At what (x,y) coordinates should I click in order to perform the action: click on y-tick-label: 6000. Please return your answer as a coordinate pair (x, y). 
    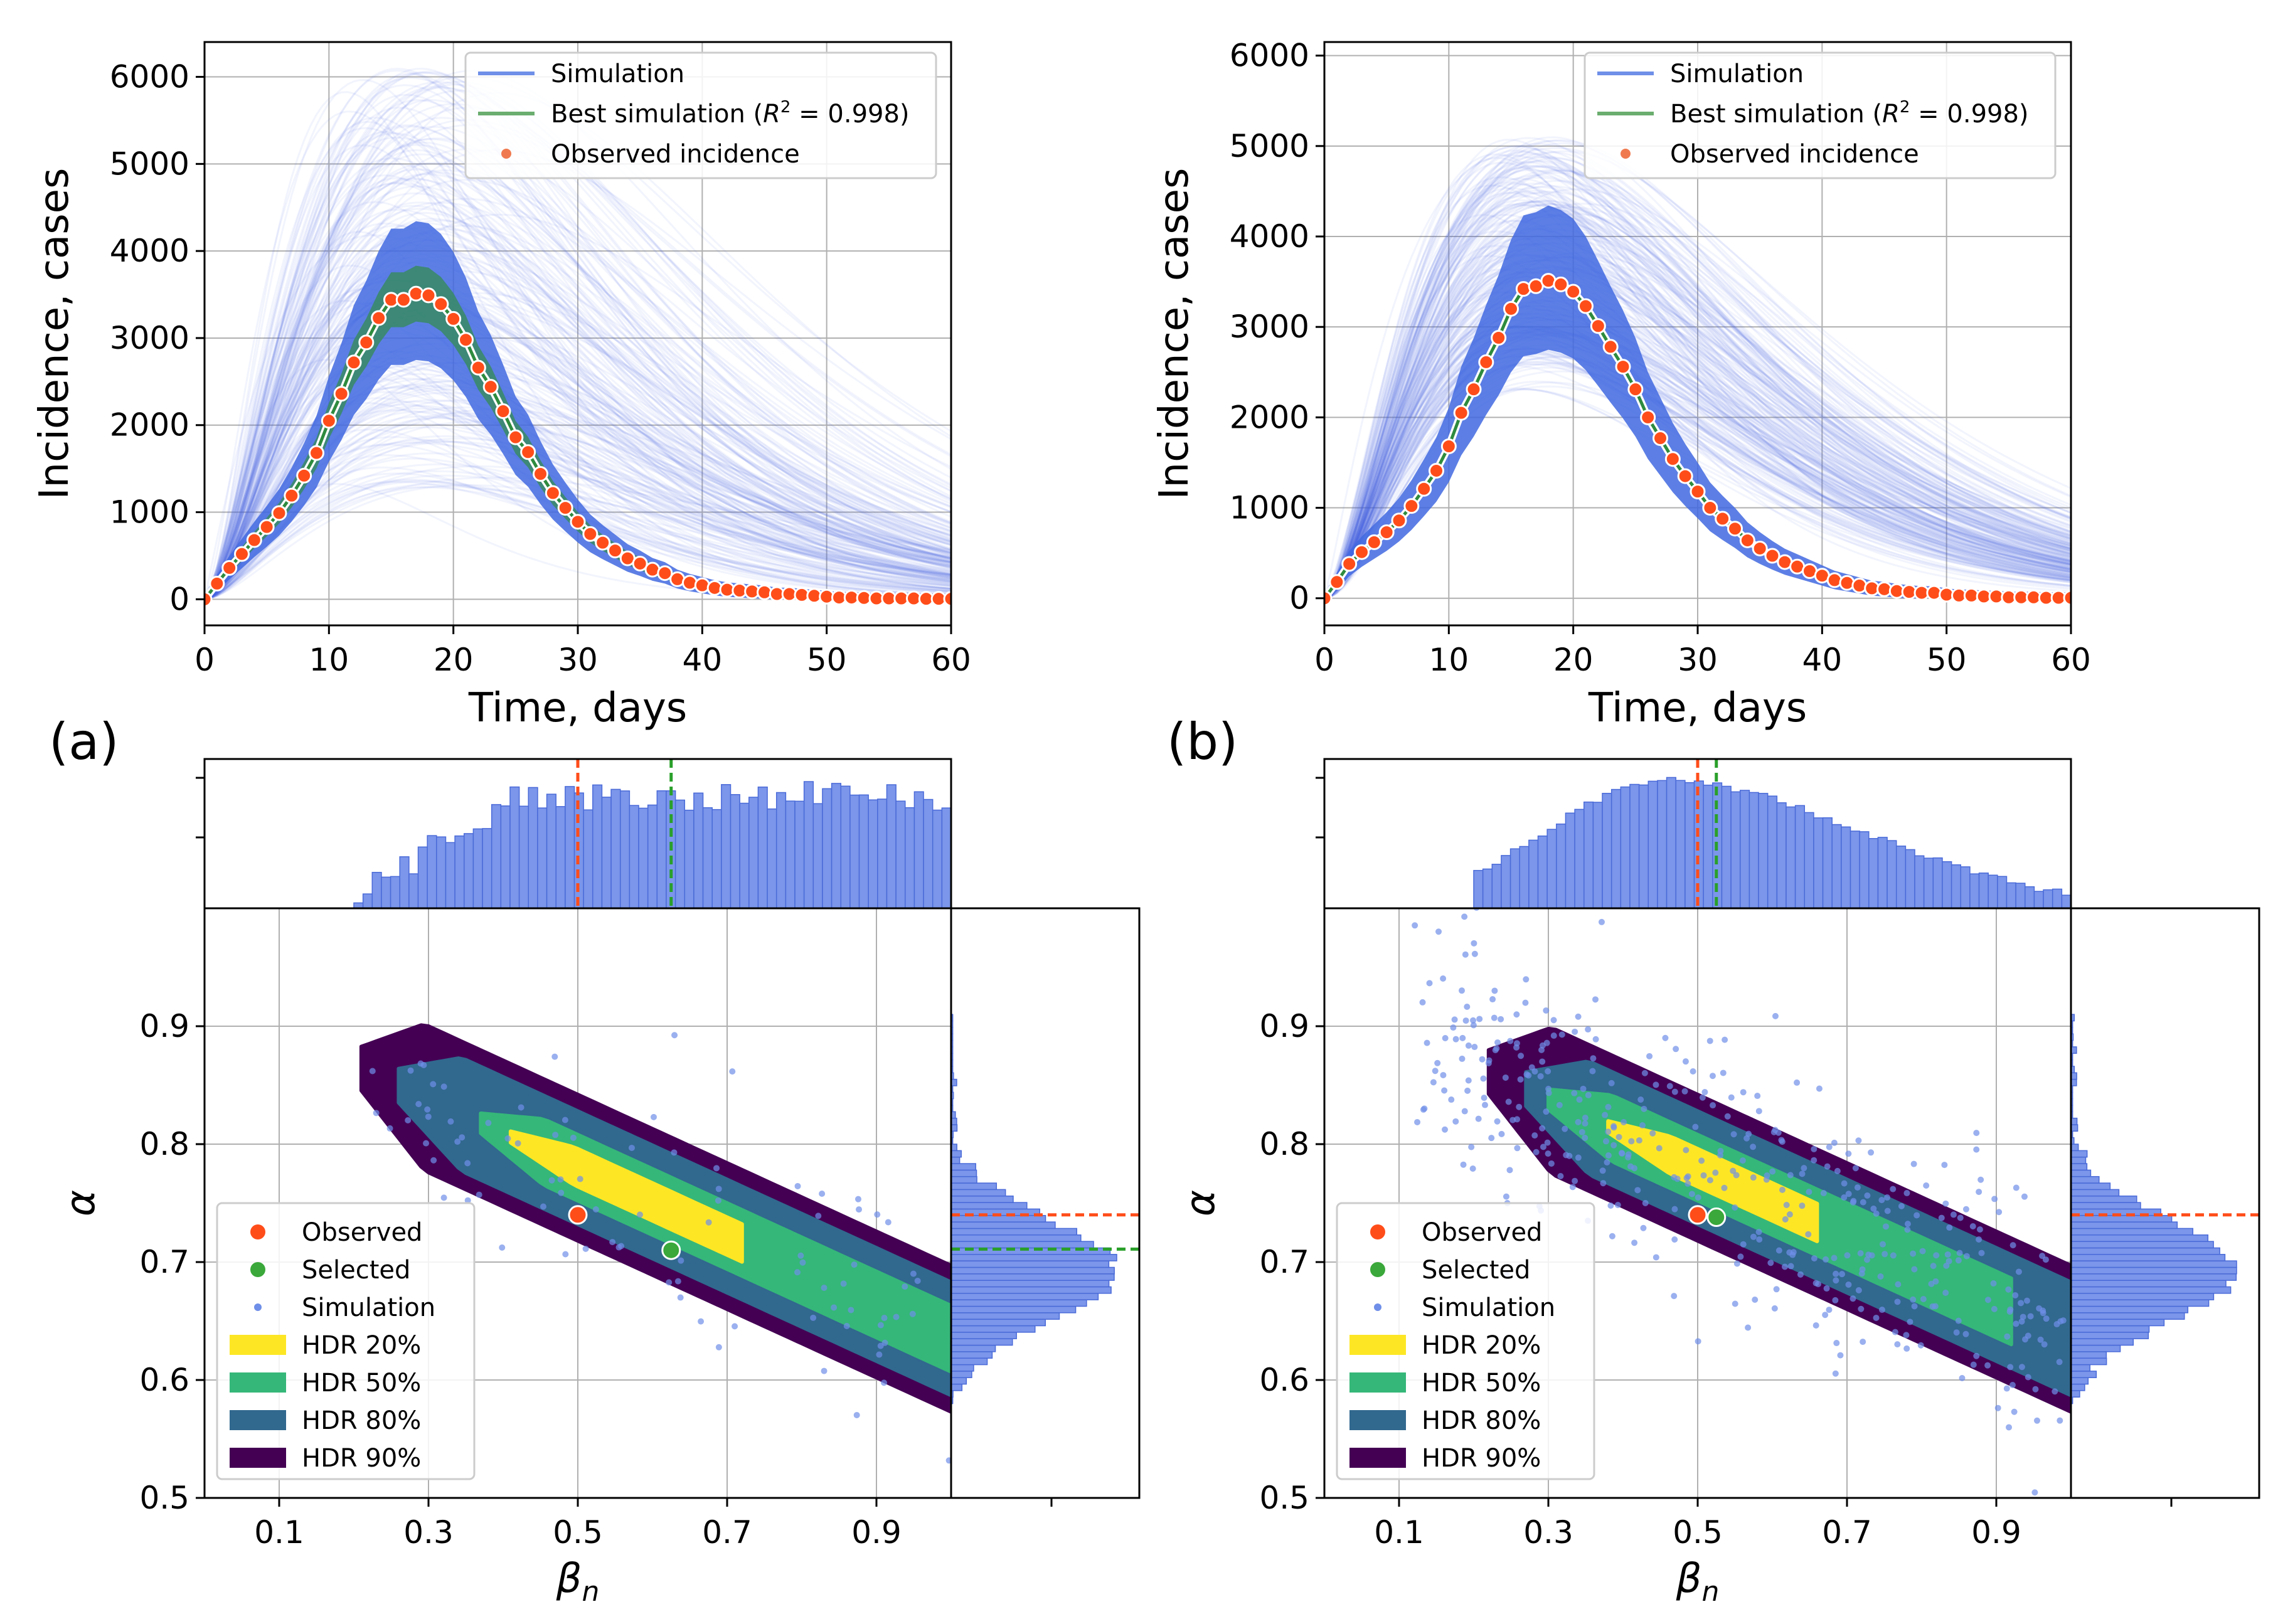
    Looking at the image, I should click on (1269, 56).